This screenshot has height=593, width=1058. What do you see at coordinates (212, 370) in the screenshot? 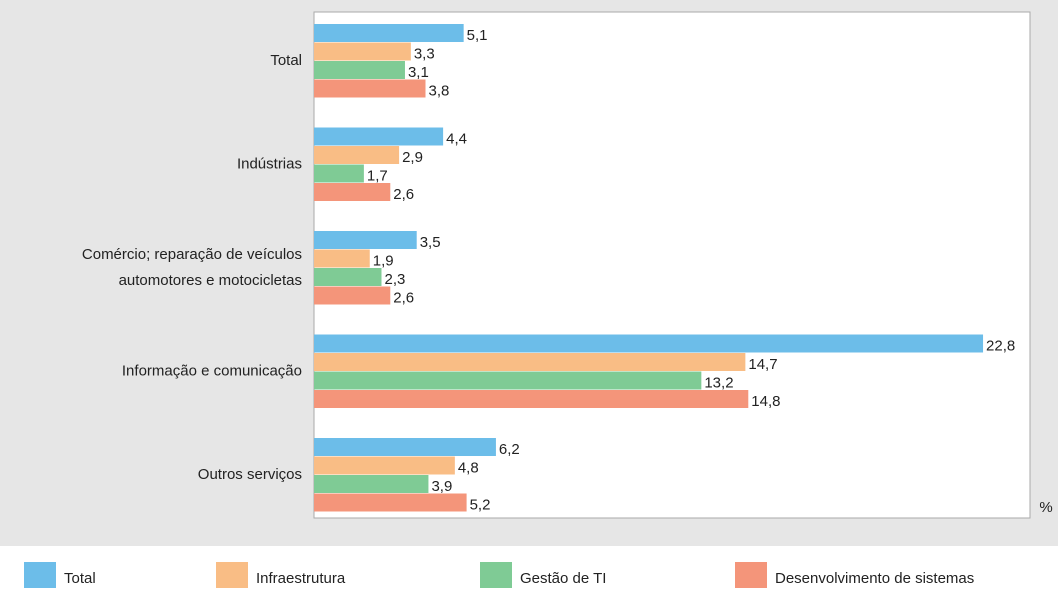
I see `y-tick-label: Informação e comunicação` at bounding box center [212, 370].